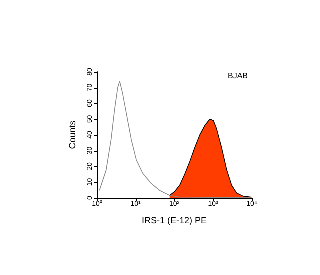  Describe the element at coordinates (73, 135) in the screenshot. I see `y-axis-title: Counts` at that location.